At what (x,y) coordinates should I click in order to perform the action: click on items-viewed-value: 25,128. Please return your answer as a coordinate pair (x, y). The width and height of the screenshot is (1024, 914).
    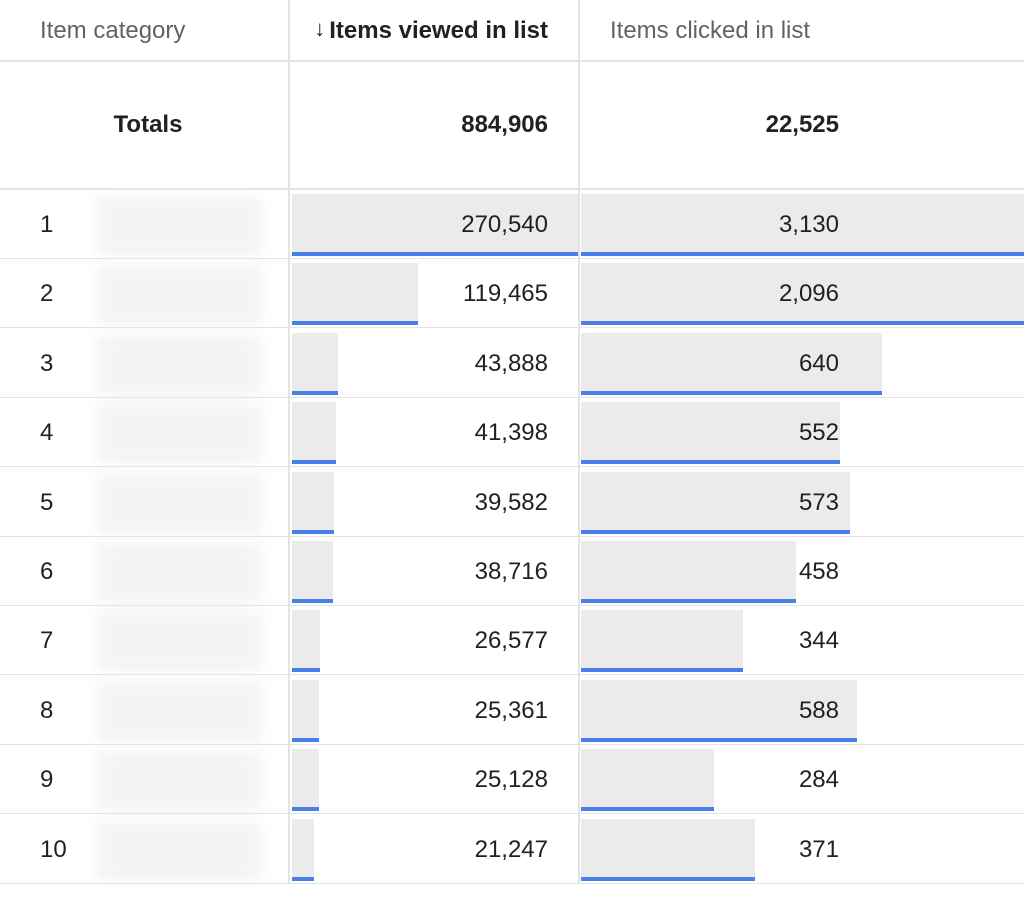
    Looking at the image, I should click on (511, 779).